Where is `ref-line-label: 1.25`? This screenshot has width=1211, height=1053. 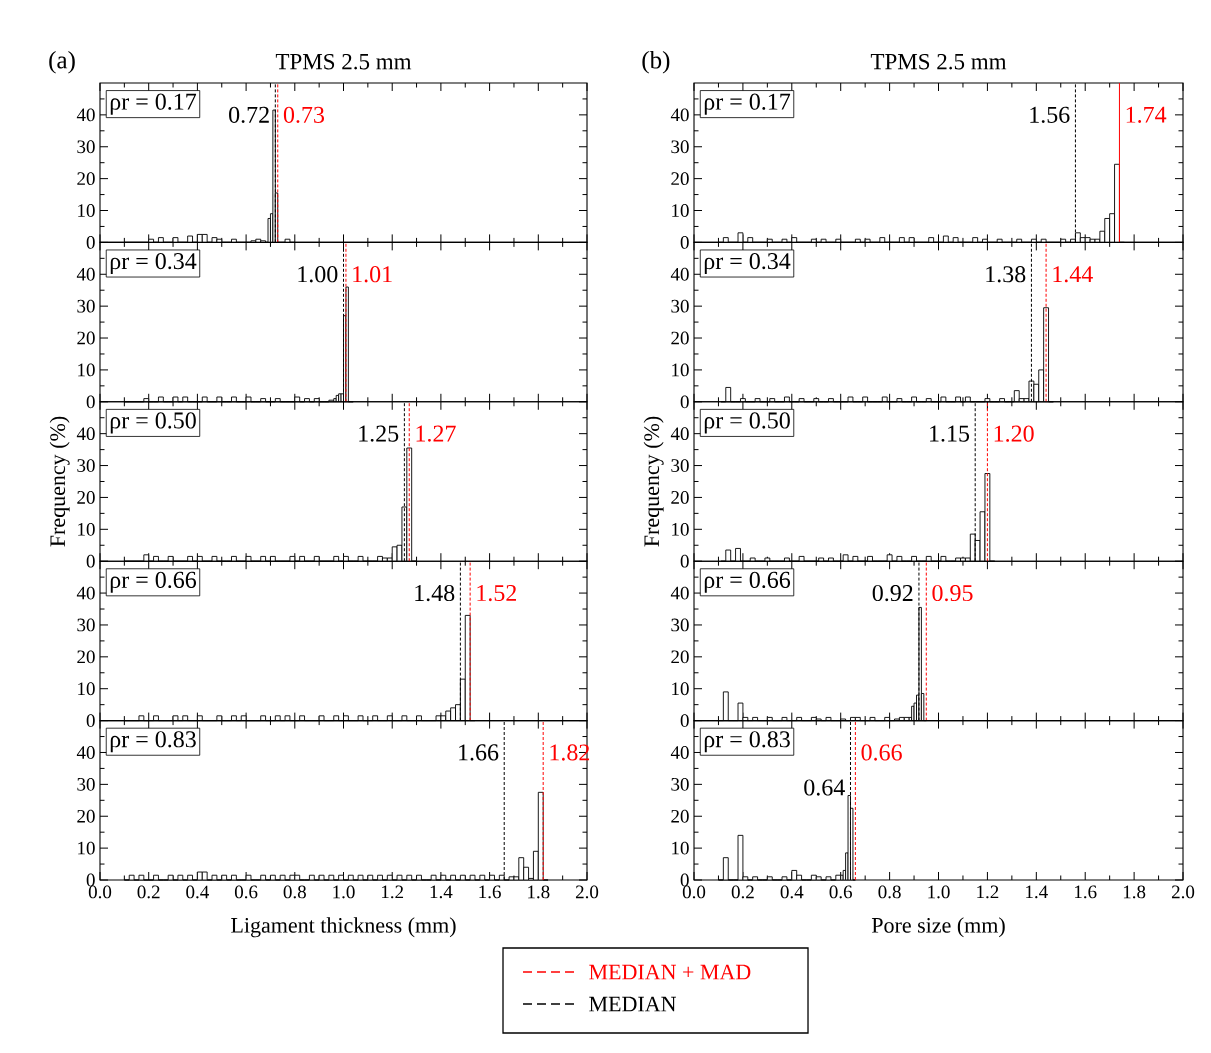
ref-line-label: 1.25 is located at coordinates (379, 433).